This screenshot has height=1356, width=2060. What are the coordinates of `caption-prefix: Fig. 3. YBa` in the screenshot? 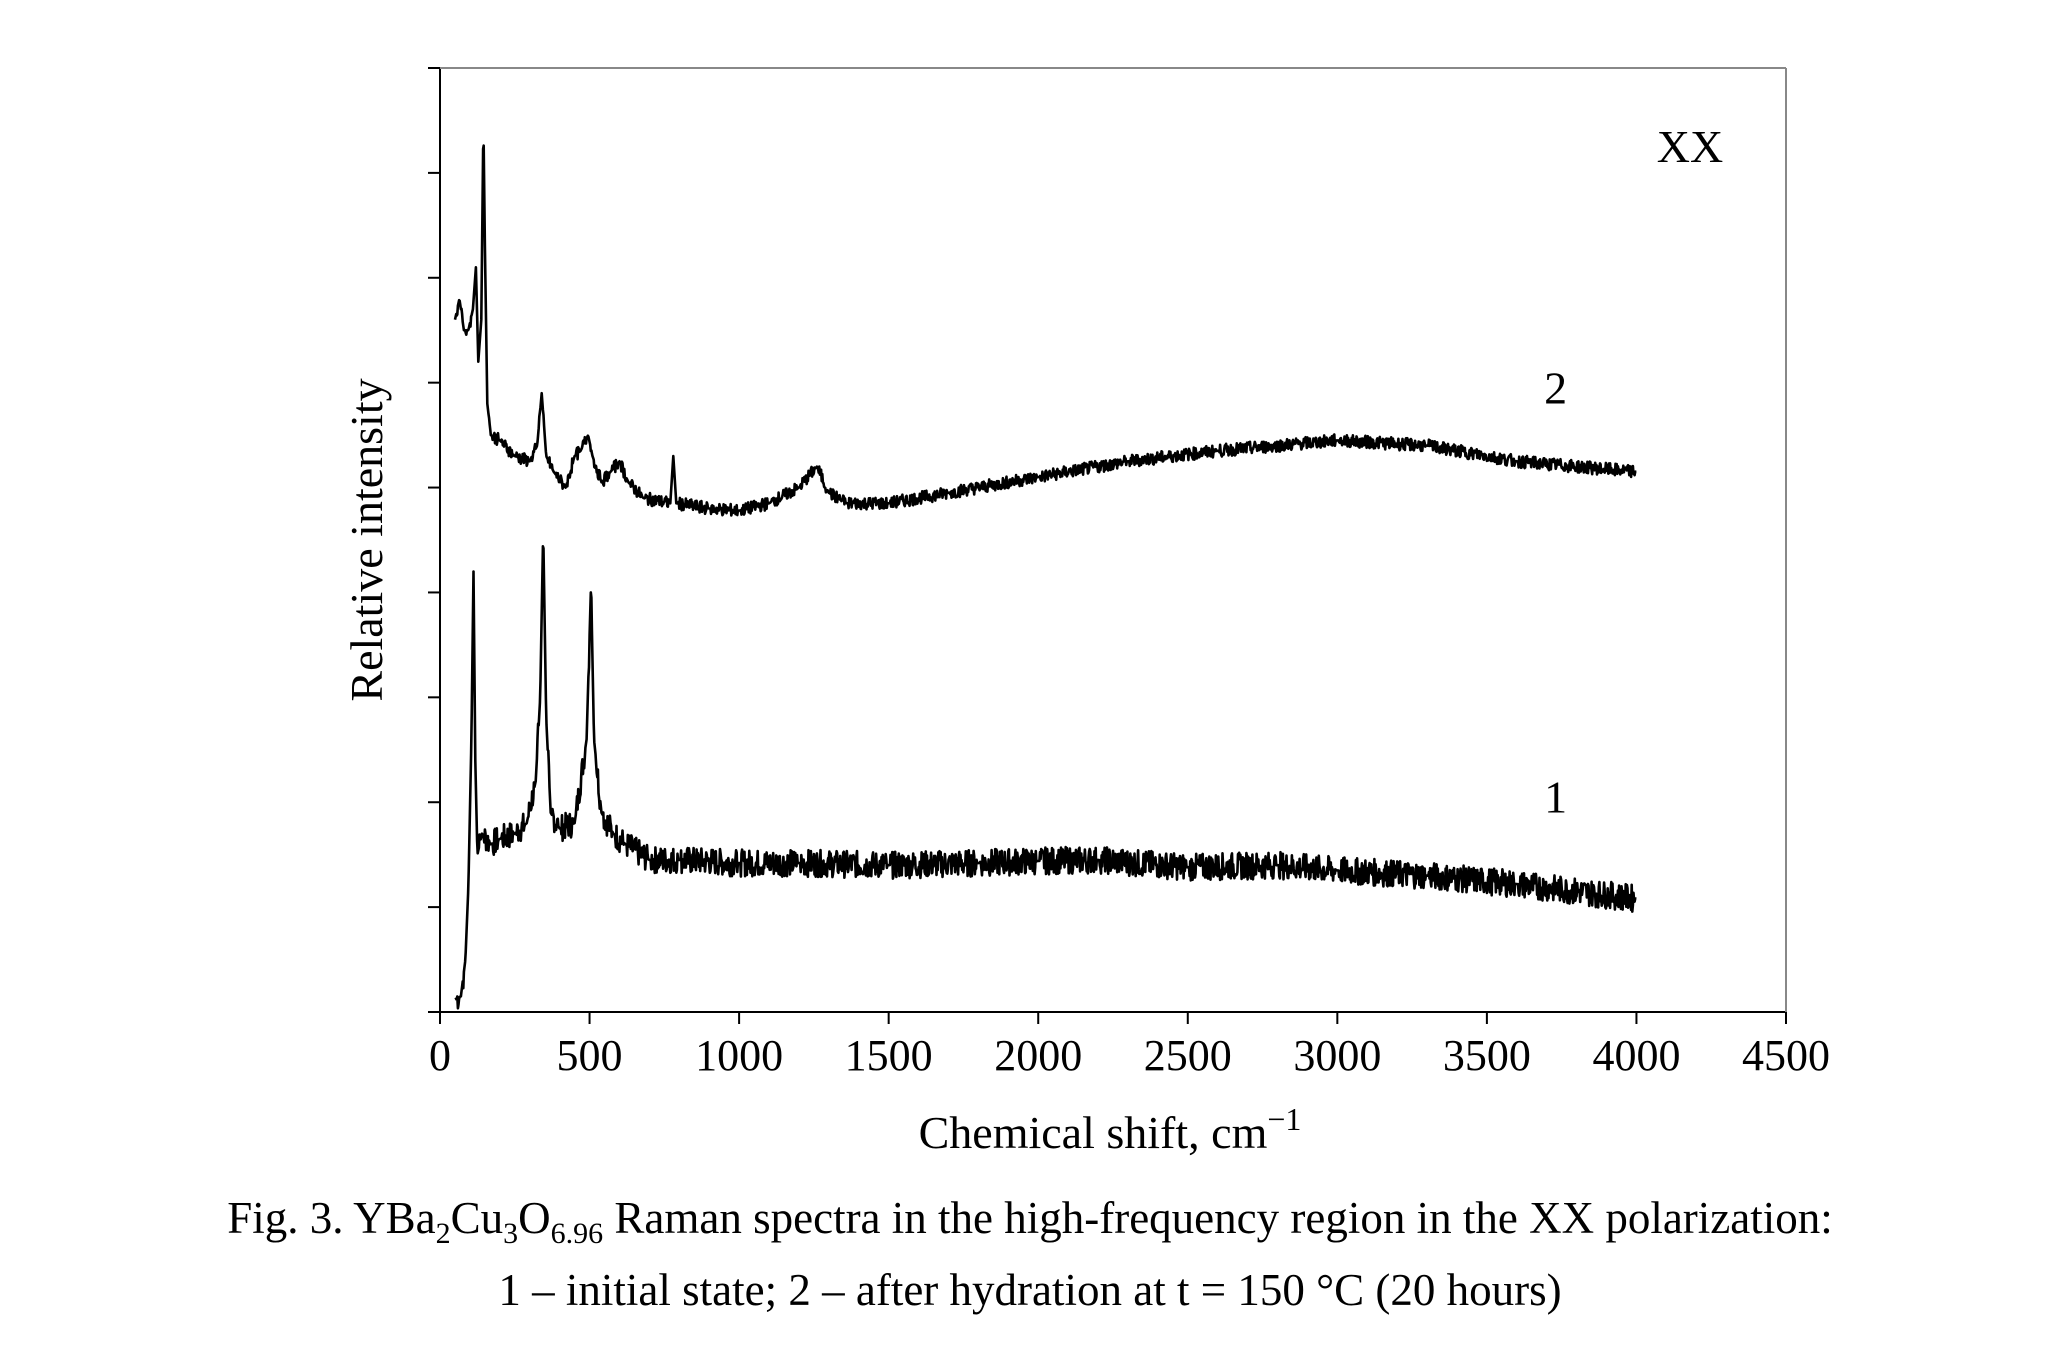 It's located at (331, 1218).